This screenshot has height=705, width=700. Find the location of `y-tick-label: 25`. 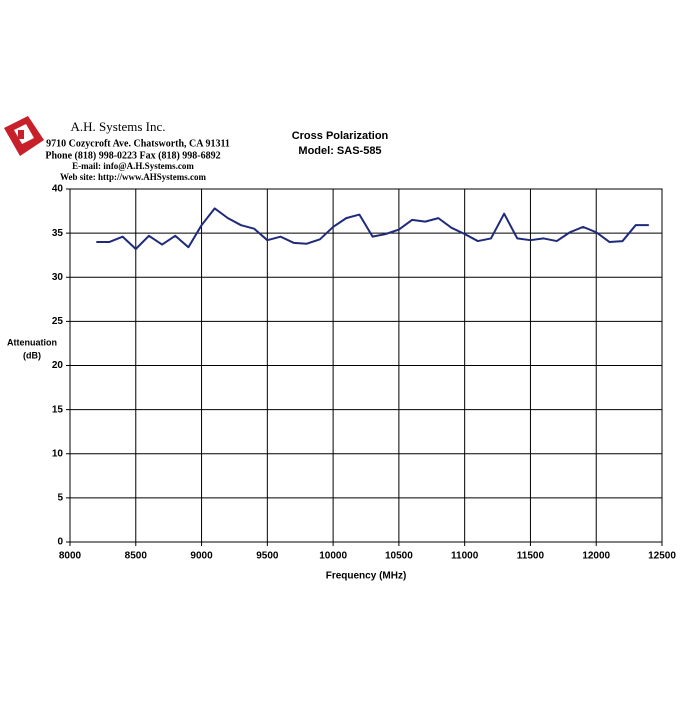

y-tick-label: 25 is located at coordinates (58, 321).